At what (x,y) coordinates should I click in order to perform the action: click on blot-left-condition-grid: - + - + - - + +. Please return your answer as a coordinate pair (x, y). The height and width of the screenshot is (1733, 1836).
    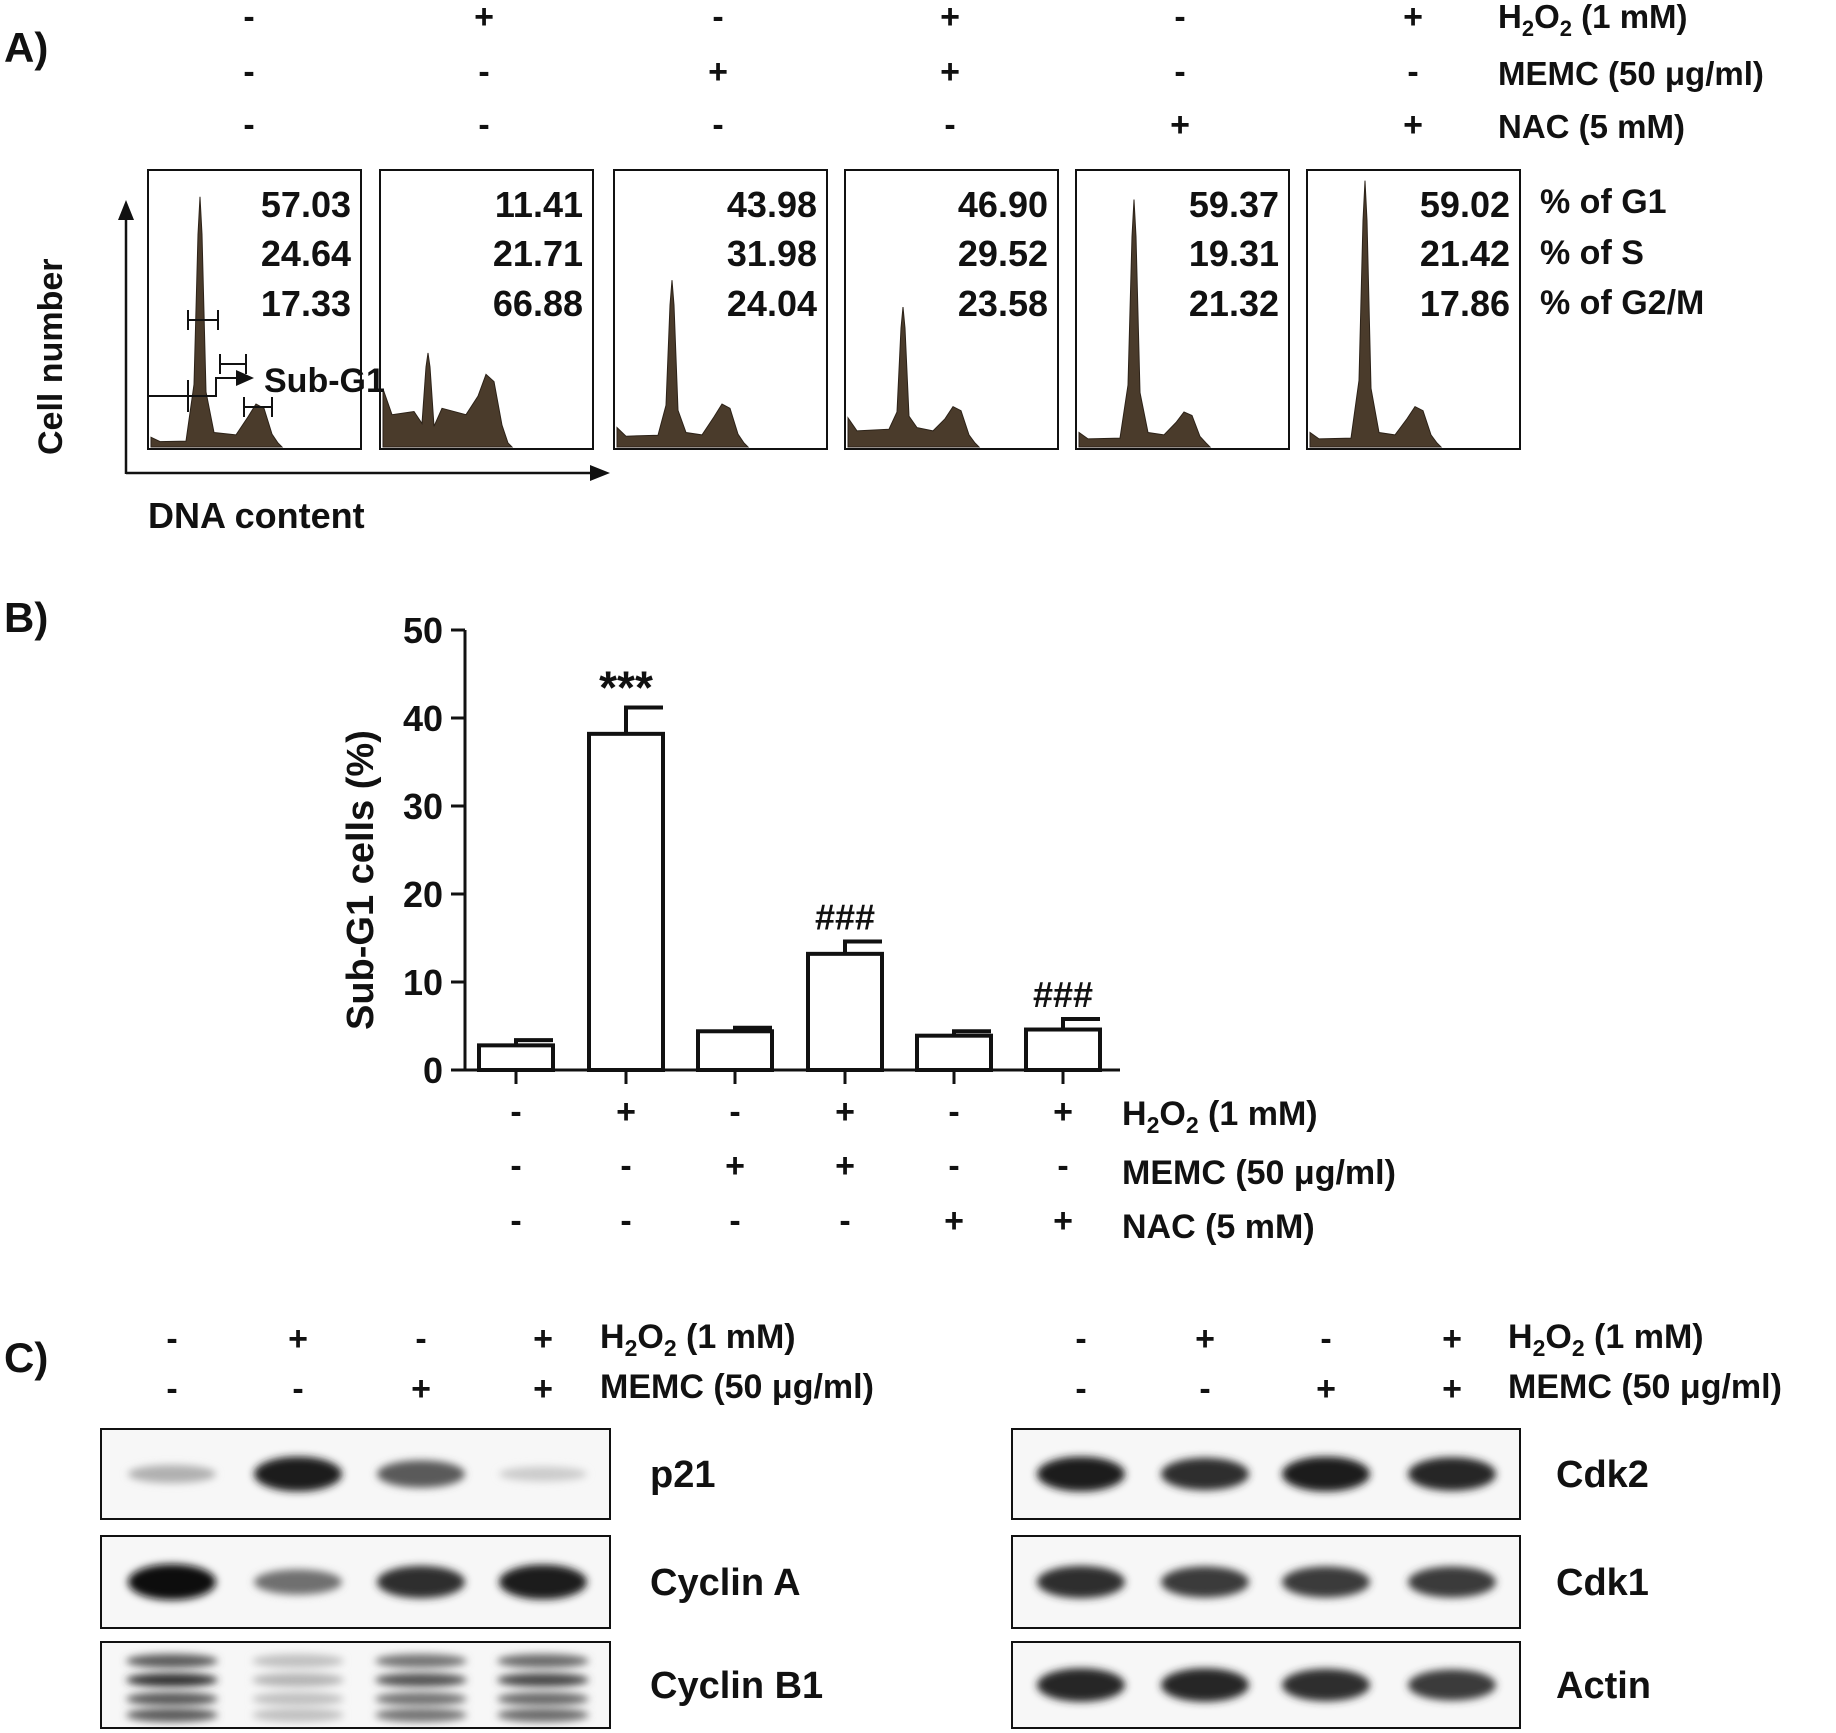
    Looking at the image, I should click on (359, 1364).